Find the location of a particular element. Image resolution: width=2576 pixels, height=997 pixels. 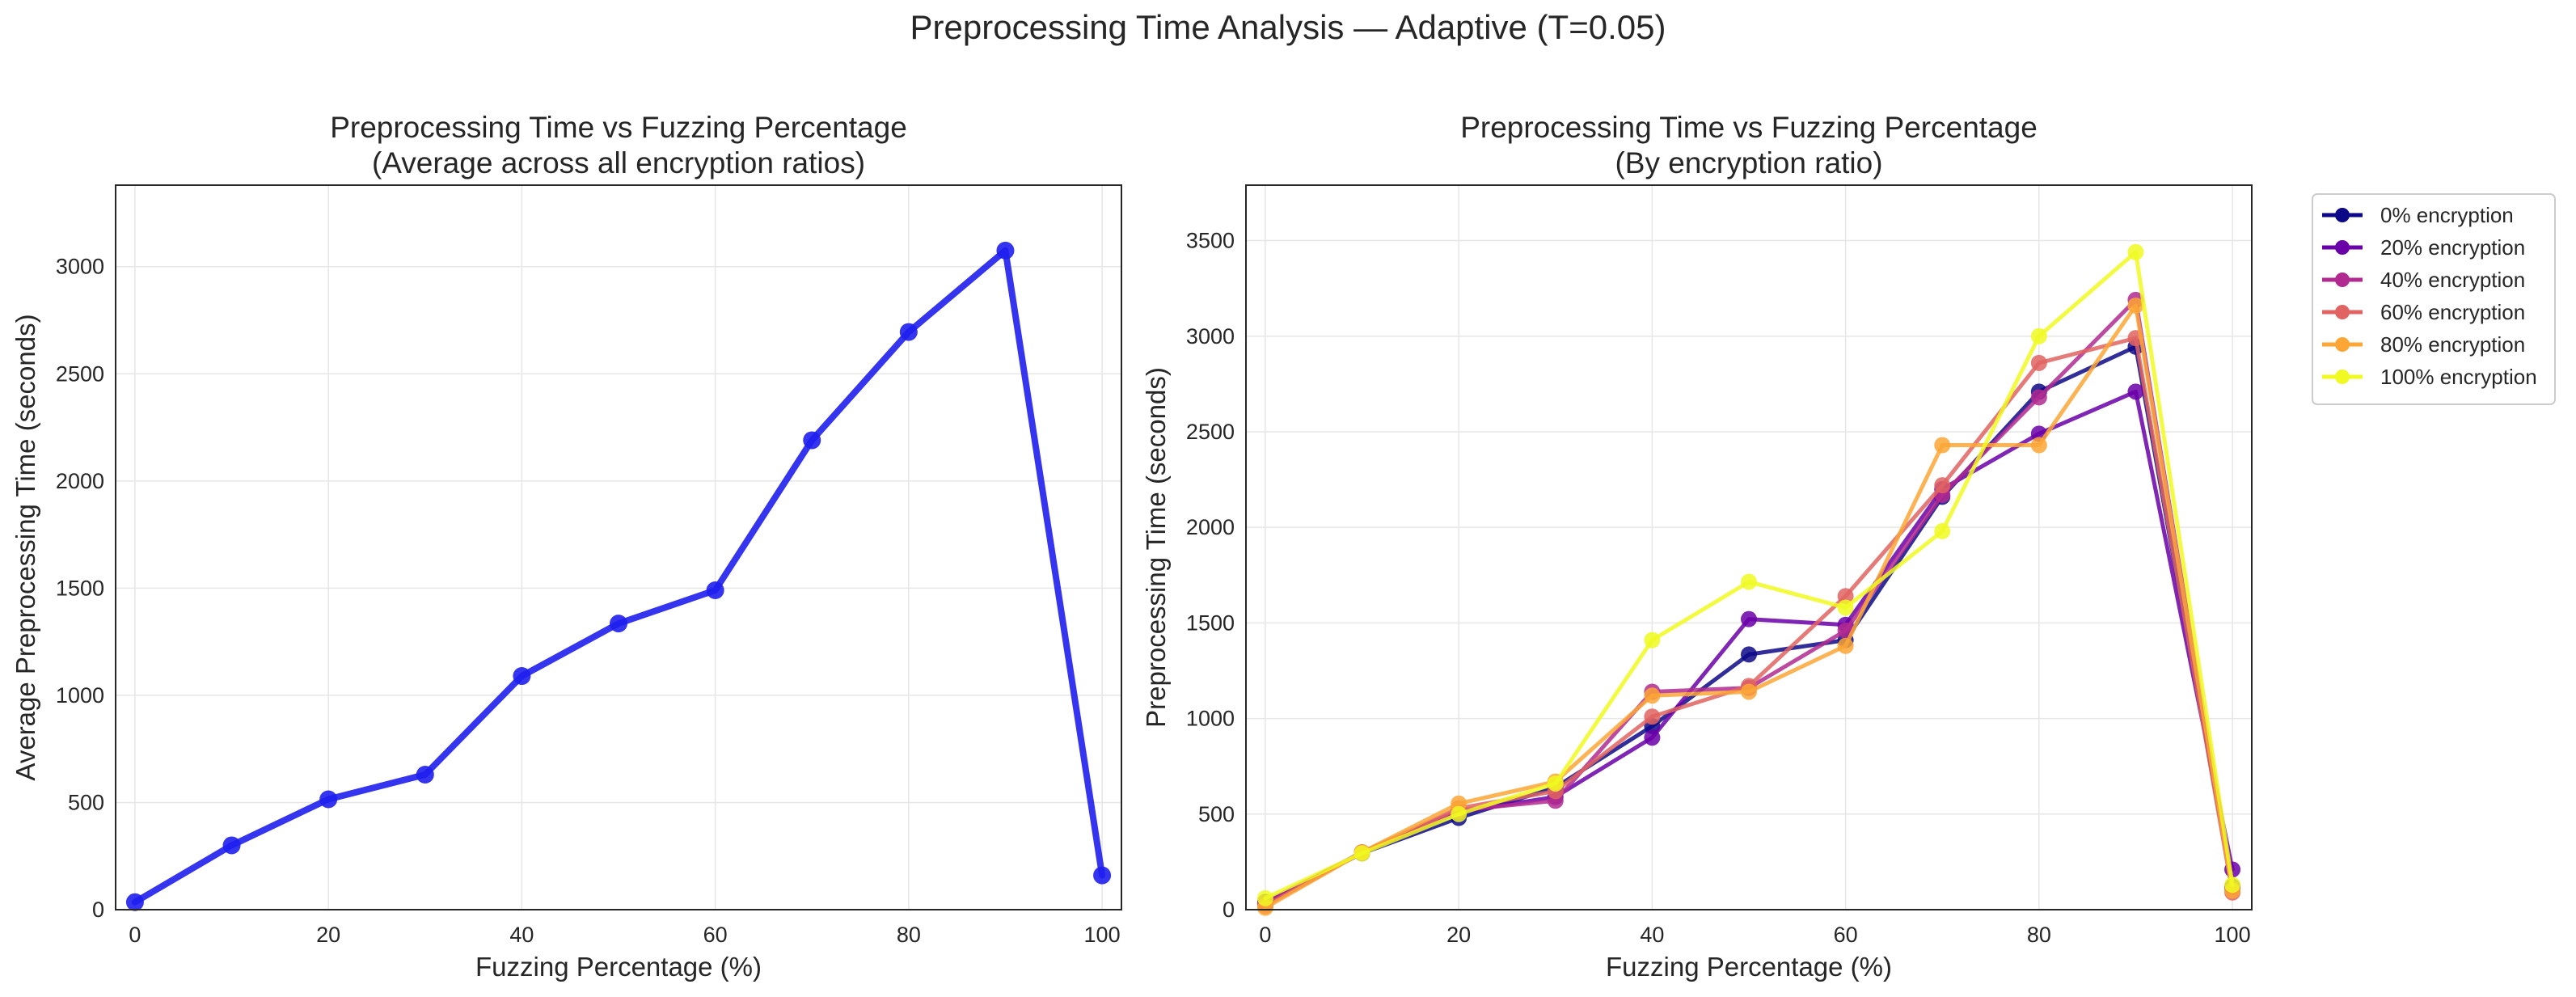

legend-label: 60% encryption is located at coordinates (2452, 312).